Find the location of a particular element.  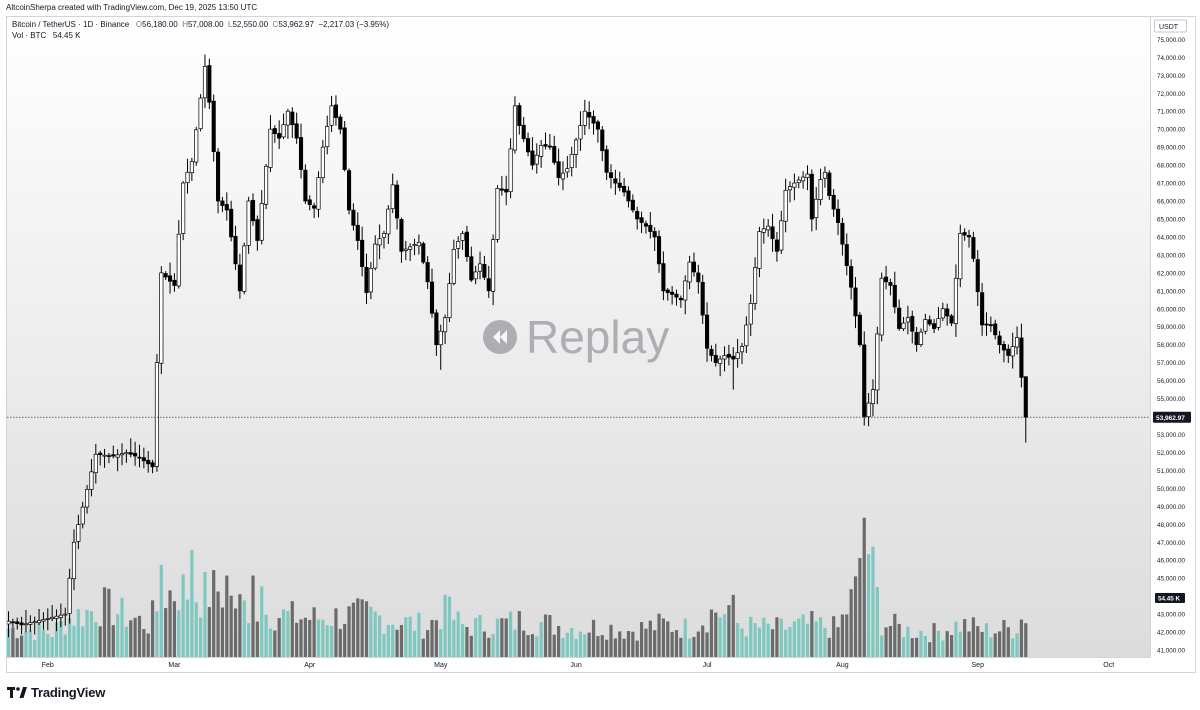

symbol-name: Bitcoin / TetherUS · 1D · Binance is located at coordinates (71, 24).